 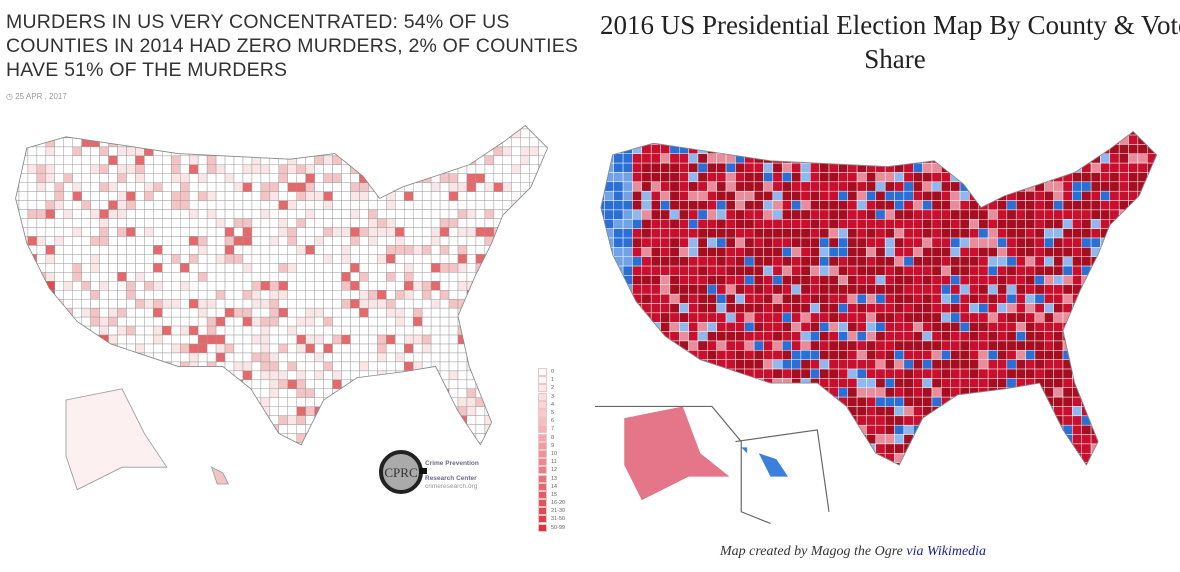 I want to click on legend-label: 5, so click(x=553, y=413).